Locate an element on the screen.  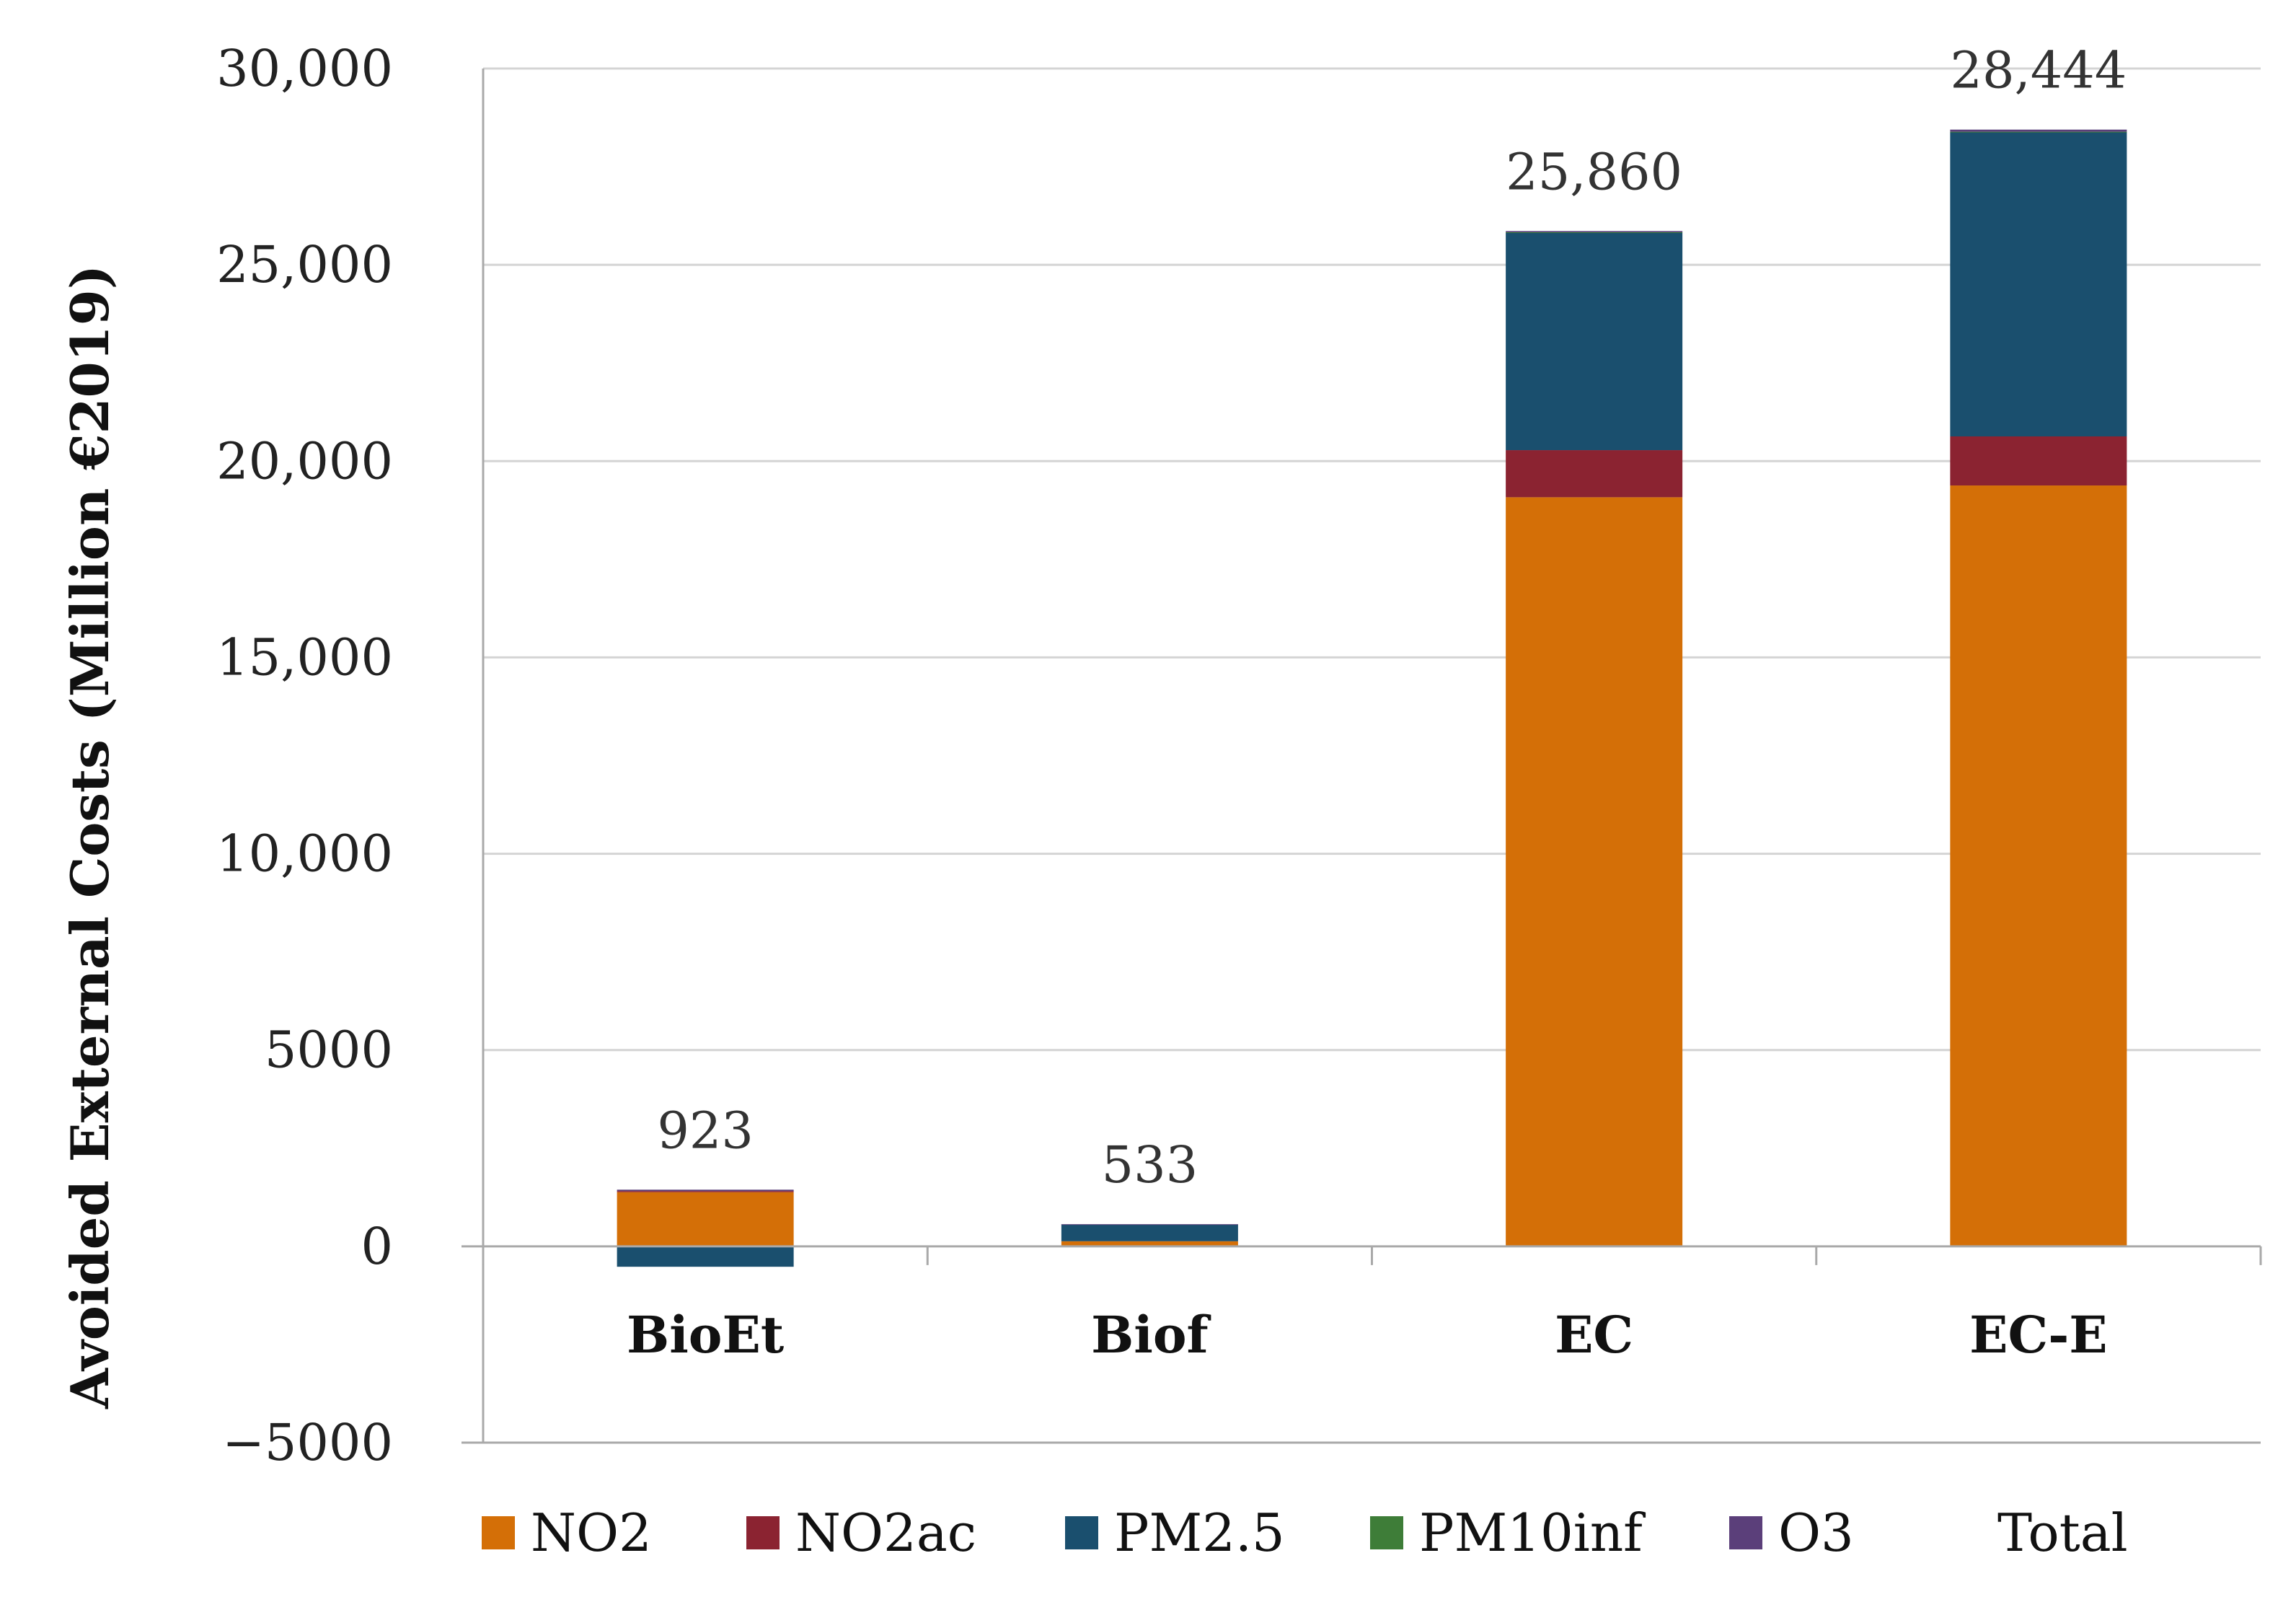
x-category-label: Biof is located at coordinates (1151, 1335).